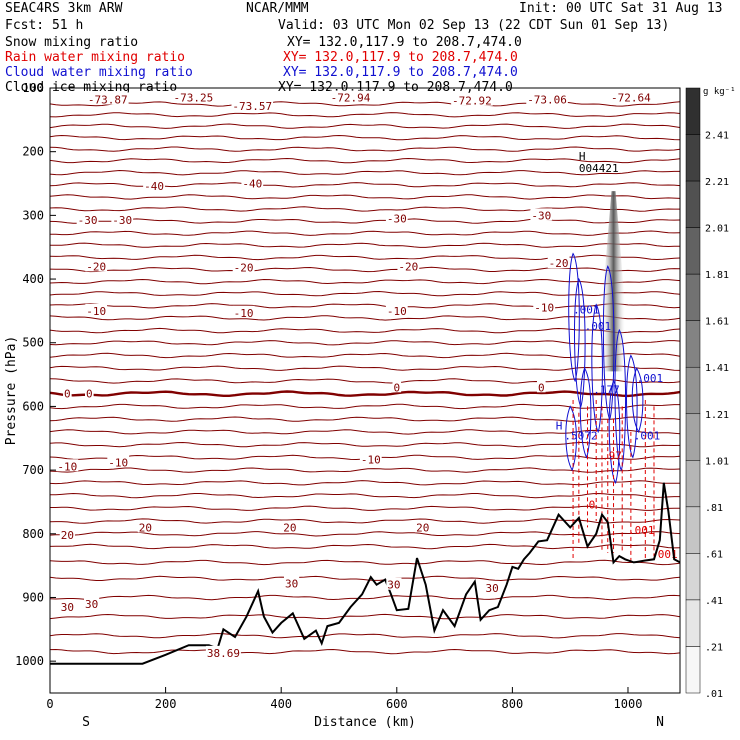  I want to click on isotherm-label: -30, so click(541, 215).